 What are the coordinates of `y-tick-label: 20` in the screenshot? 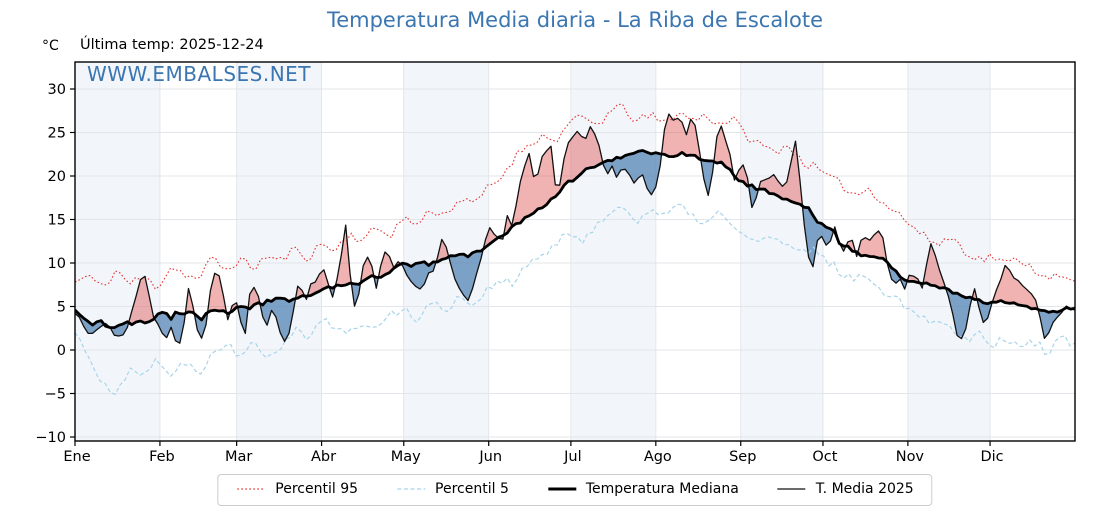 It's located at (57, 177).